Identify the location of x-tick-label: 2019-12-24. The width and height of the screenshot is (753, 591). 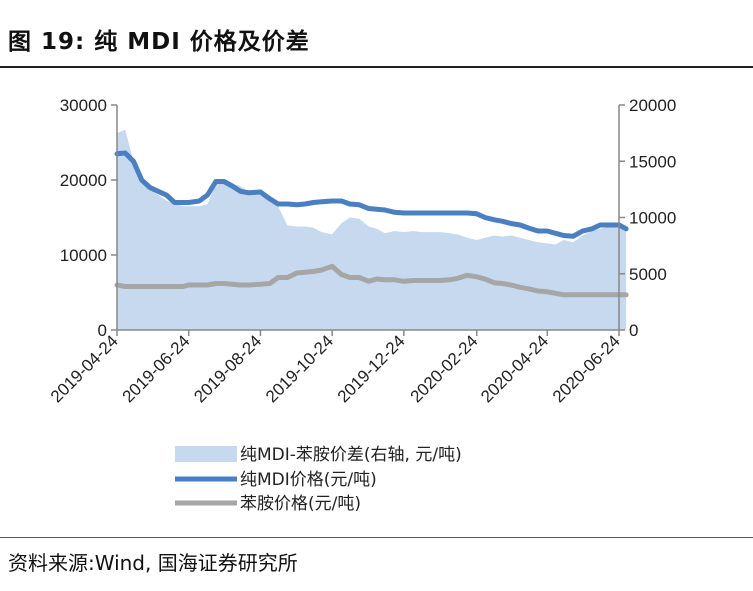
(371, 368).